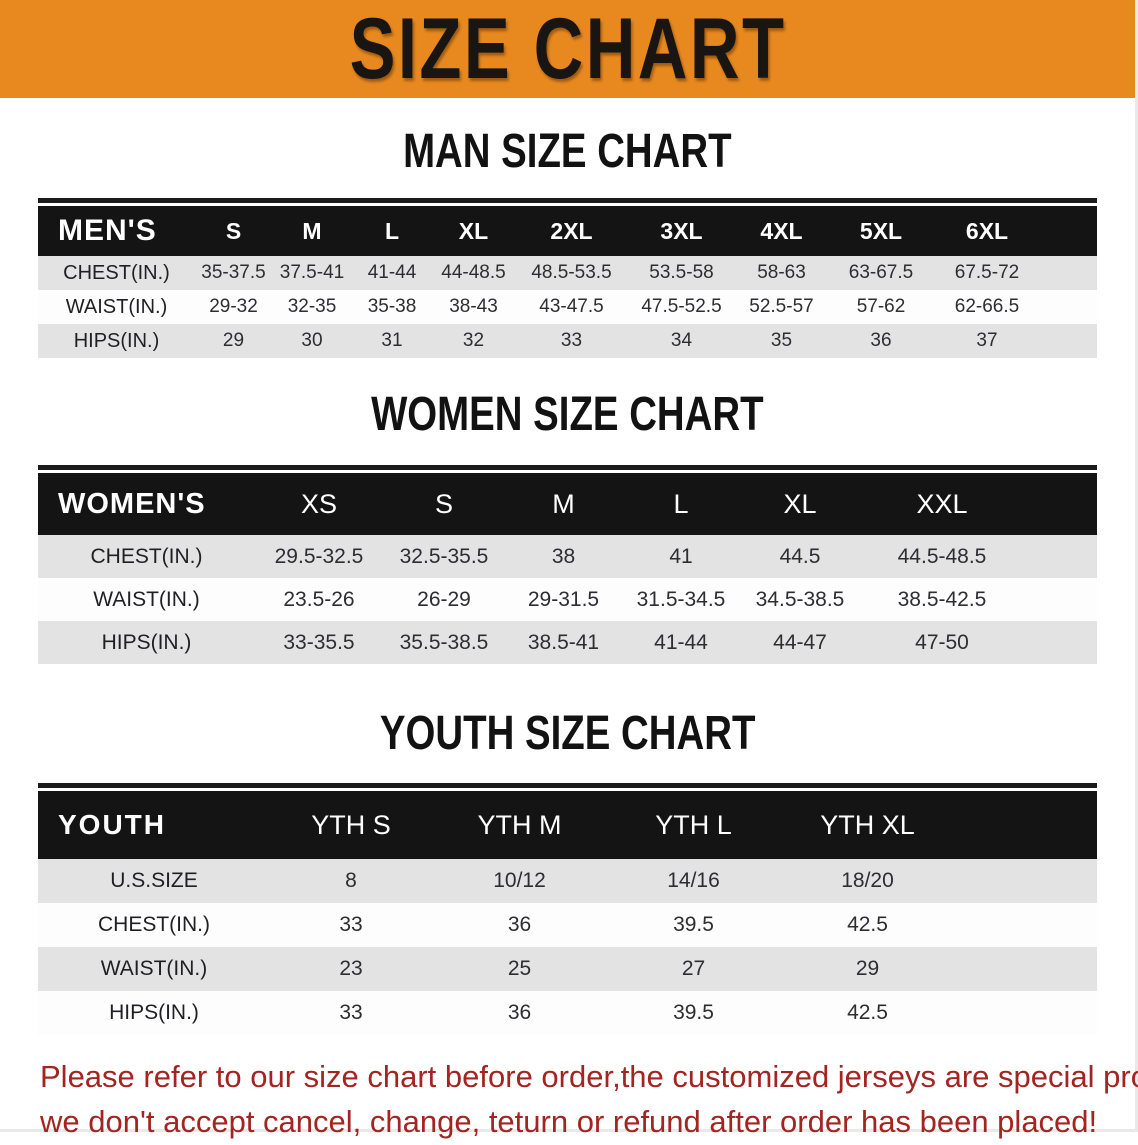 The height and width of the screenshot is (1145, 1138). What do you see at coordinates (567, 733) in the screenshot?
I see `youth-section-heading-text: YOUTH SIZE CHART` at bounding box center [567, 733].